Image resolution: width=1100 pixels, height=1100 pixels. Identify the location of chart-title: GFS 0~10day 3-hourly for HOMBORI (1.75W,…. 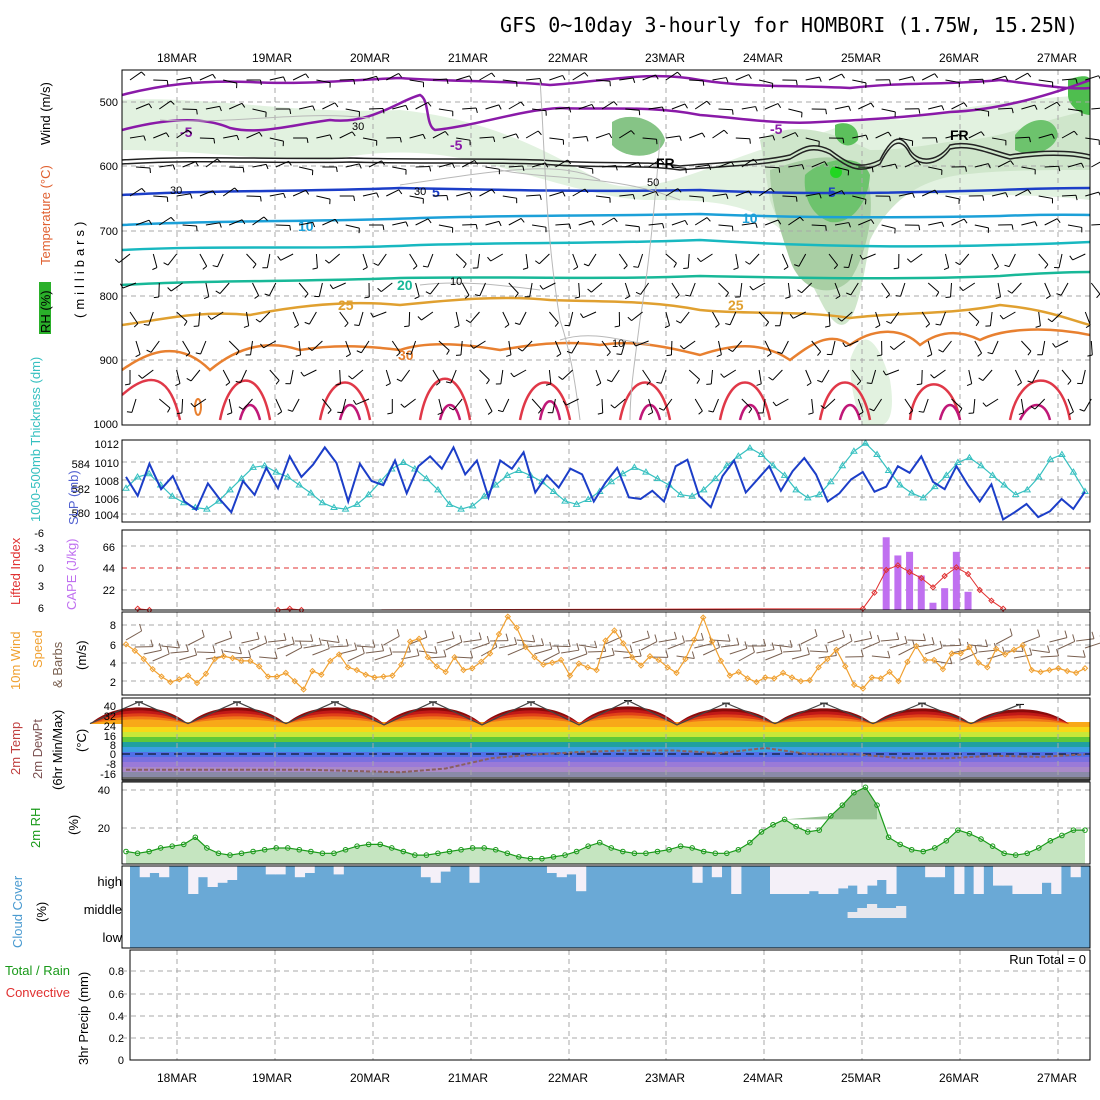
(789, 25).